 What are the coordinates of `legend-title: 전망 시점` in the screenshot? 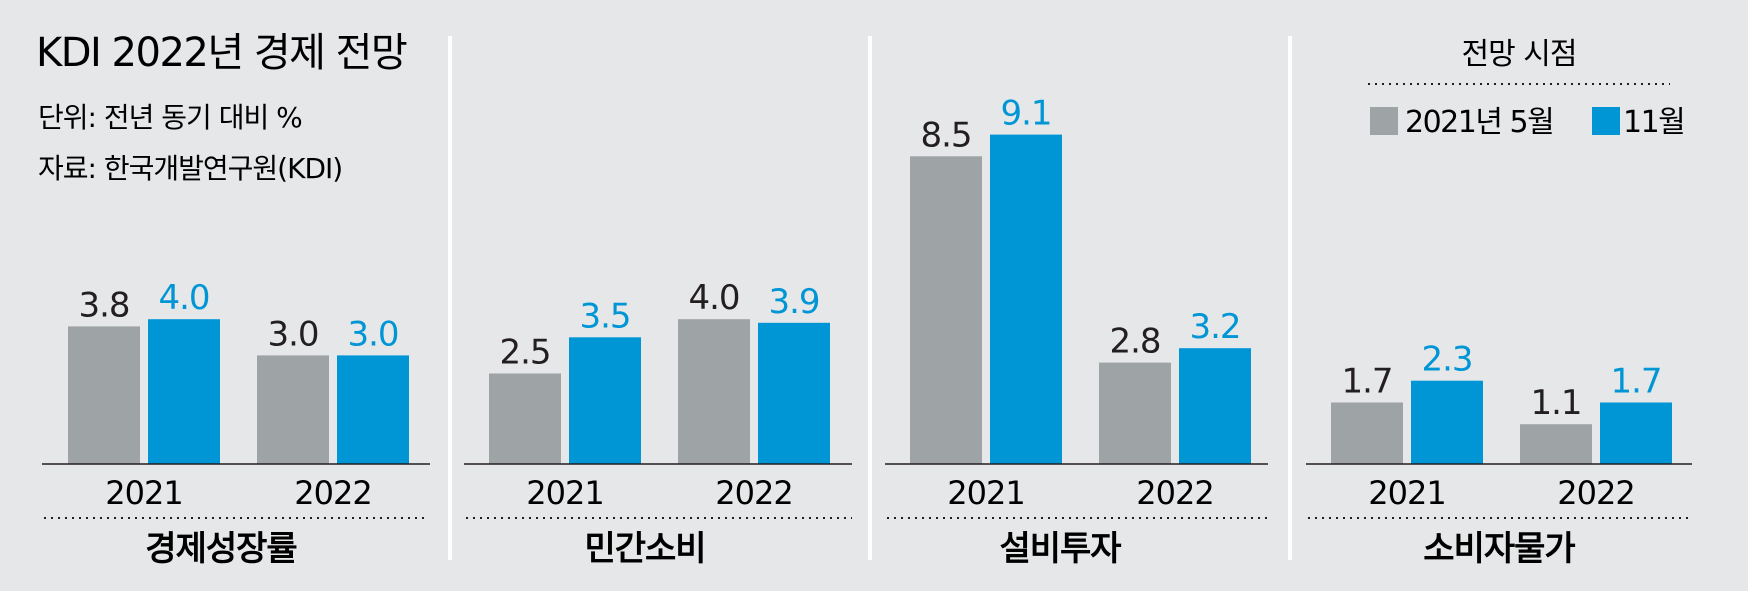 It's located at (1519, 54).